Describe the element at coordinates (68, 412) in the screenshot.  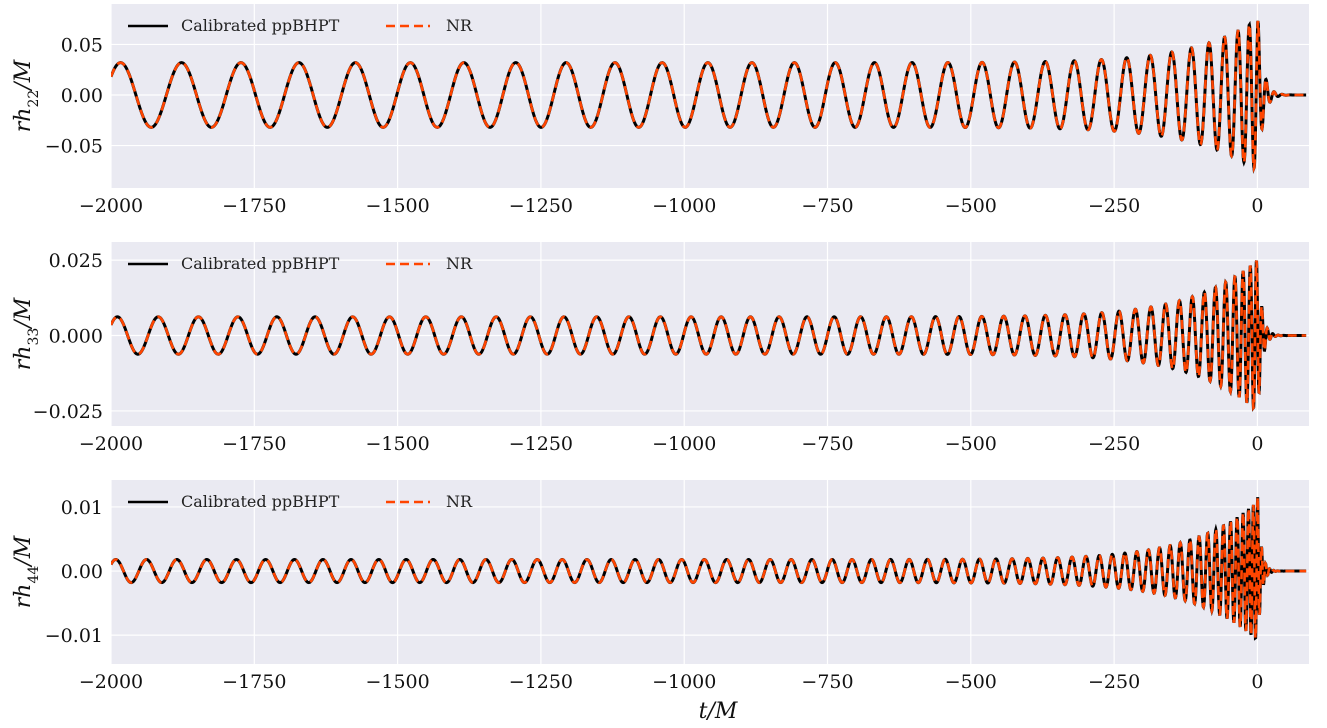
I see `y-tick-label: −0.025` at that location.